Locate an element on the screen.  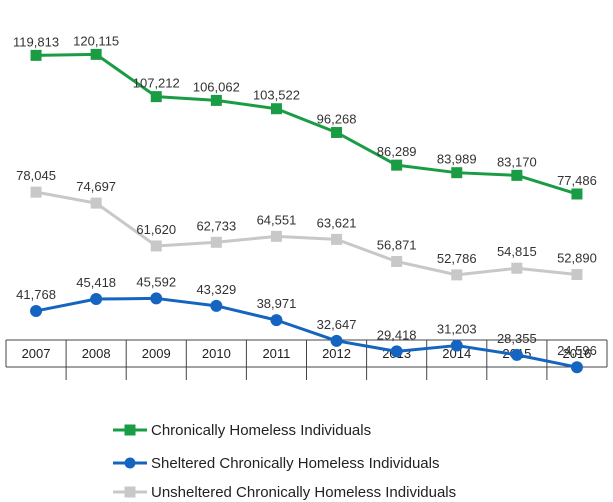
x-tick-label: 2014 is located at coordinates (456, 353).